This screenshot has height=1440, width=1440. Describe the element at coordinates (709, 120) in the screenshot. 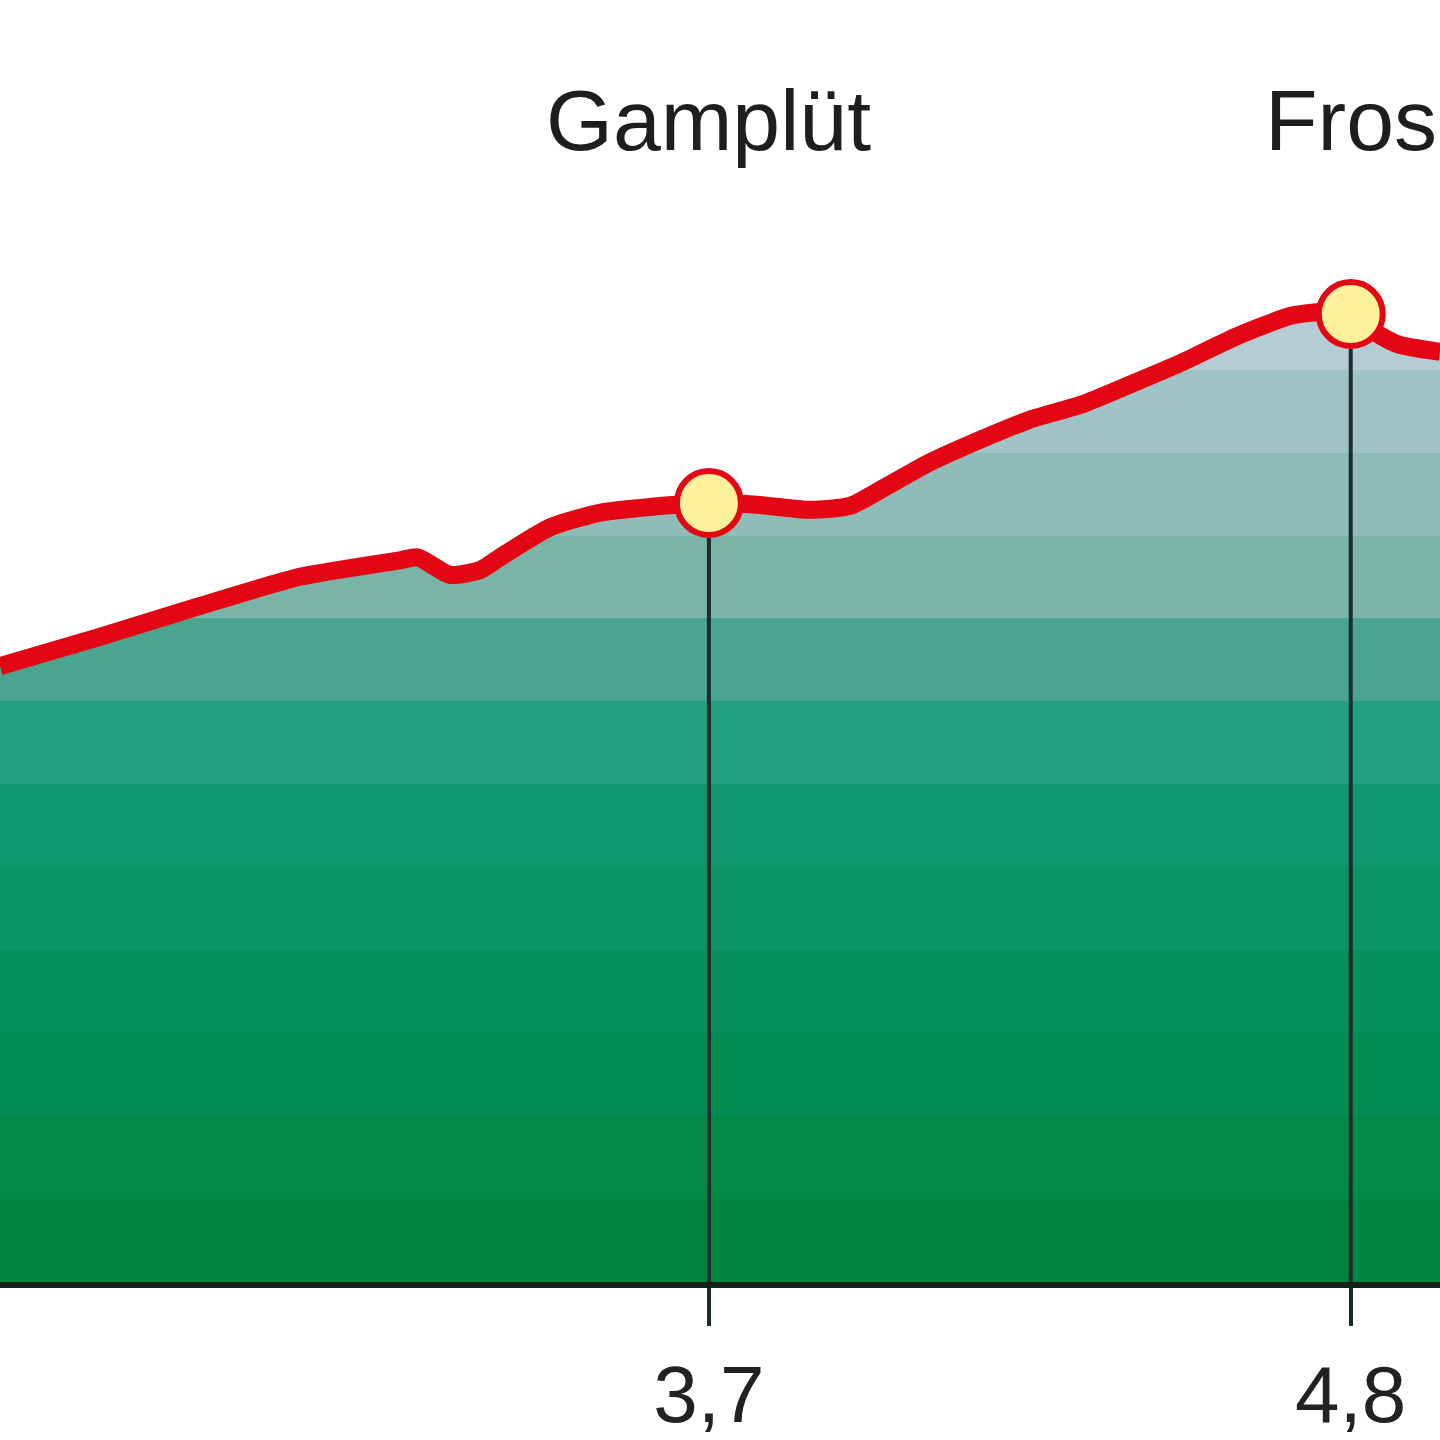

I see `text: Gamplüt` at that location.